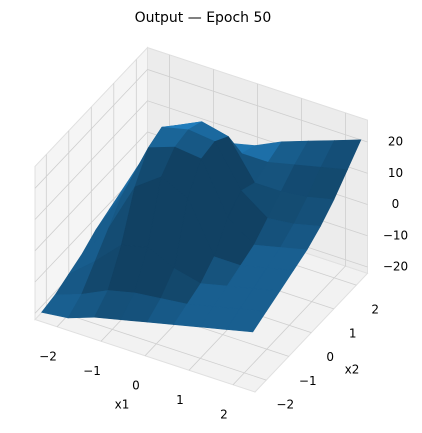  I want to click on z-tick-label: 0, so click(396, 204).